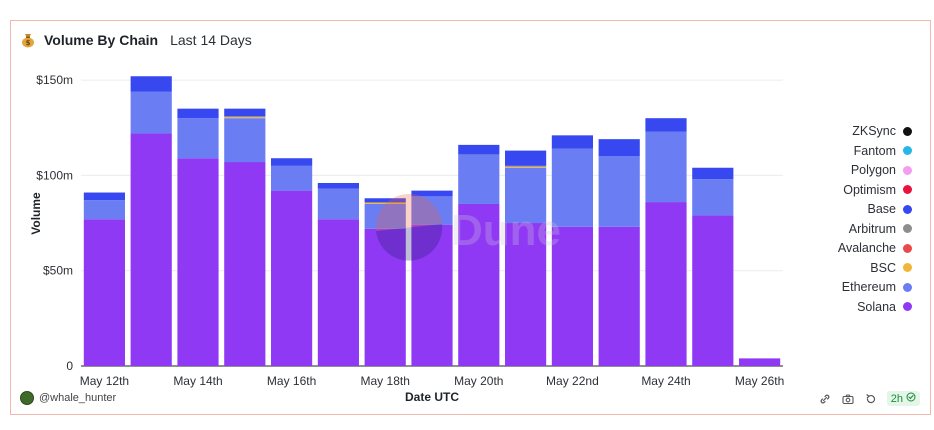 This screenshot has width=934, height=430. Describe the element at coordinates (883, 267) in the screenshot. I see `legend-label: BSC` at that location.